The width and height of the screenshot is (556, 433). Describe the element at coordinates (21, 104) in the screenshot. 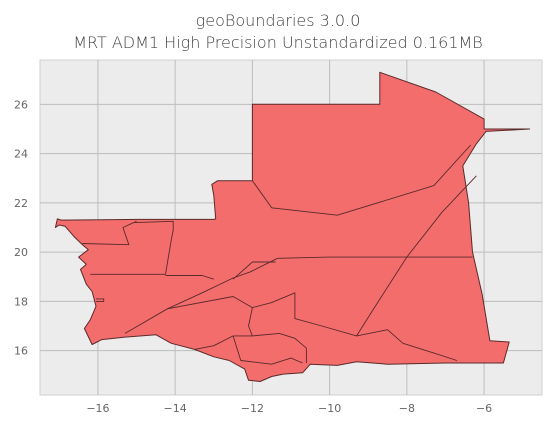

I see `y-tick-label: 26` at that location.